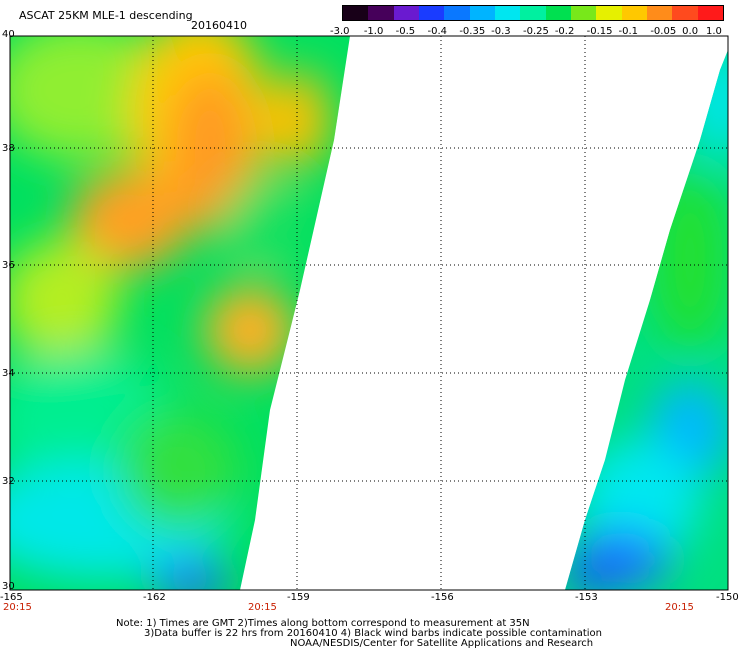 The height and width of the screenshot is (650, 740). I want to click on colorbar, so click(533, 13).